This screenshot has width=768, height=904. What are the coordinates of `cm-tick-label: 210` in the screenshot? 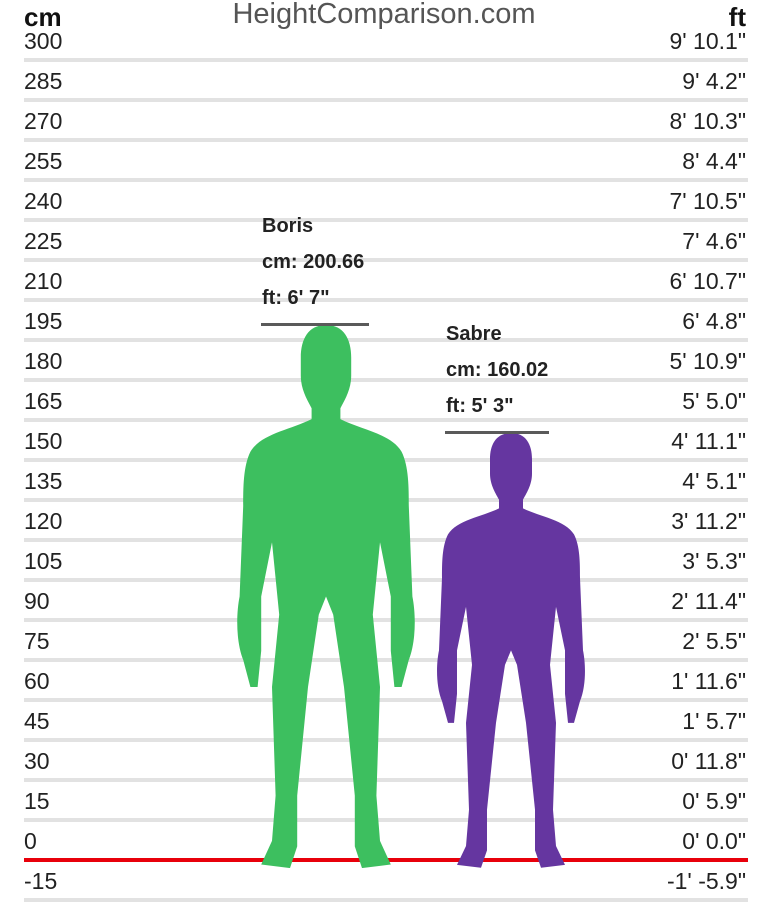 It's located at (43, 281).